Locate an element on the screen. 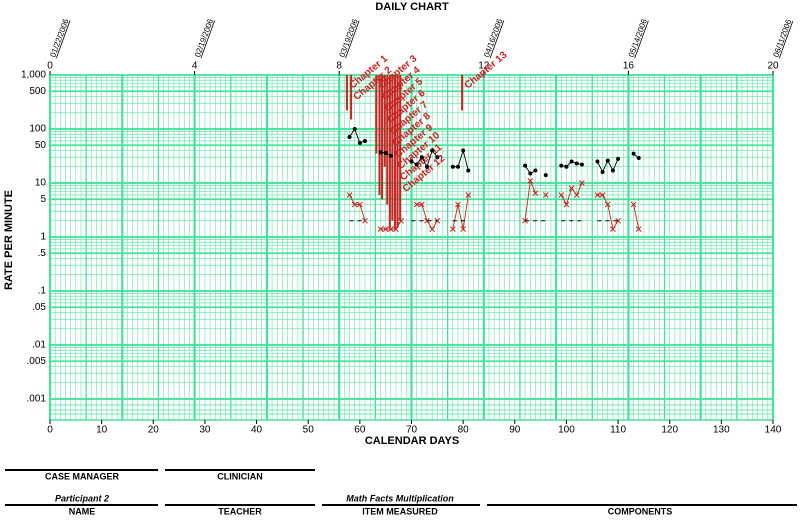 The image size is (800, 522). y-tick-label: .5 is located at coordinates (42, 253).